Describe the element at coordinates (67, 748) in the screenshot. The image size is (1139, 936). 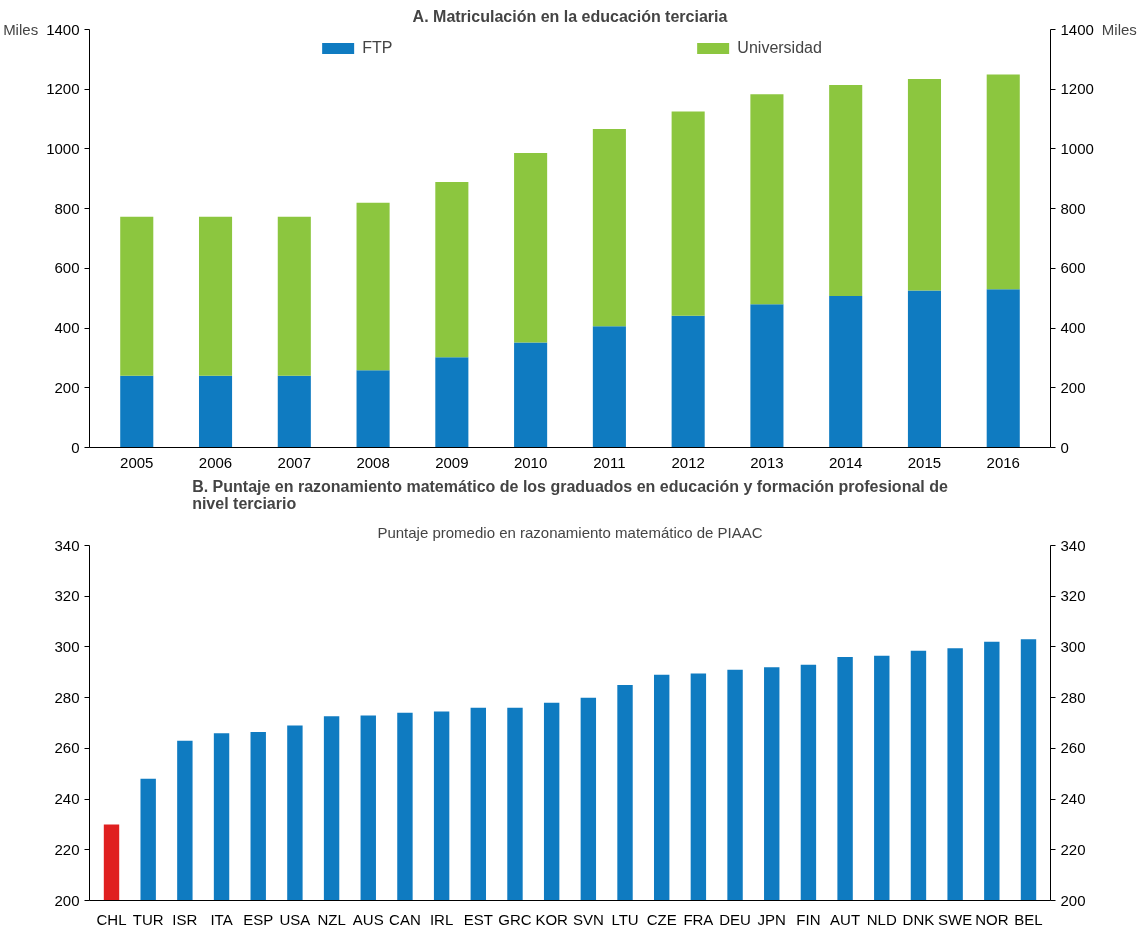
I see `y-tick-label: 260` at that location.